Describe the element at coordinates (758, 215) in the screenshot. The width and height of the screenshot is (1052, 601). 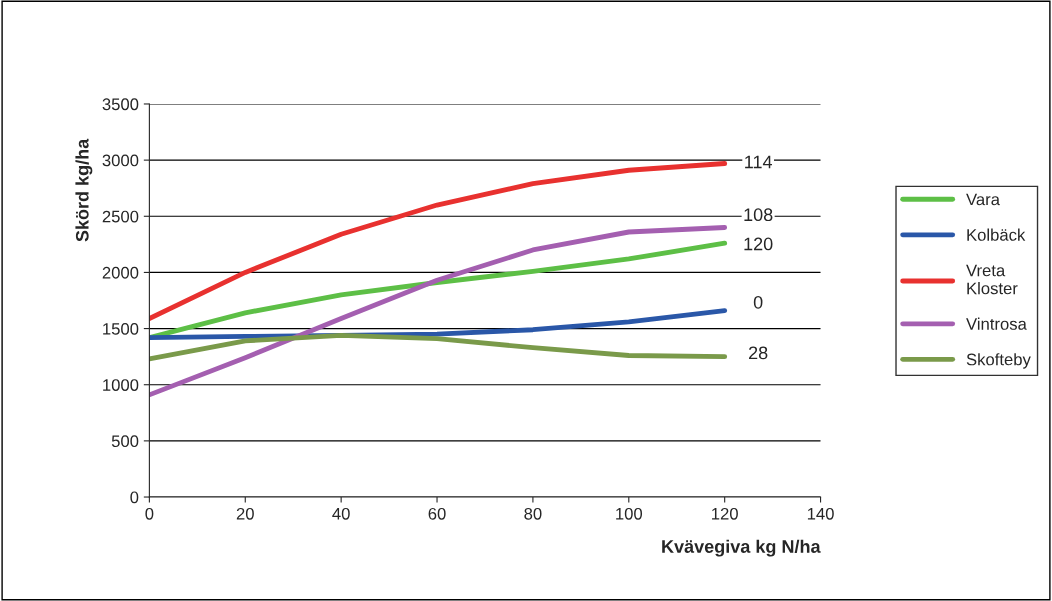
I see `annotation: 108` at that location.